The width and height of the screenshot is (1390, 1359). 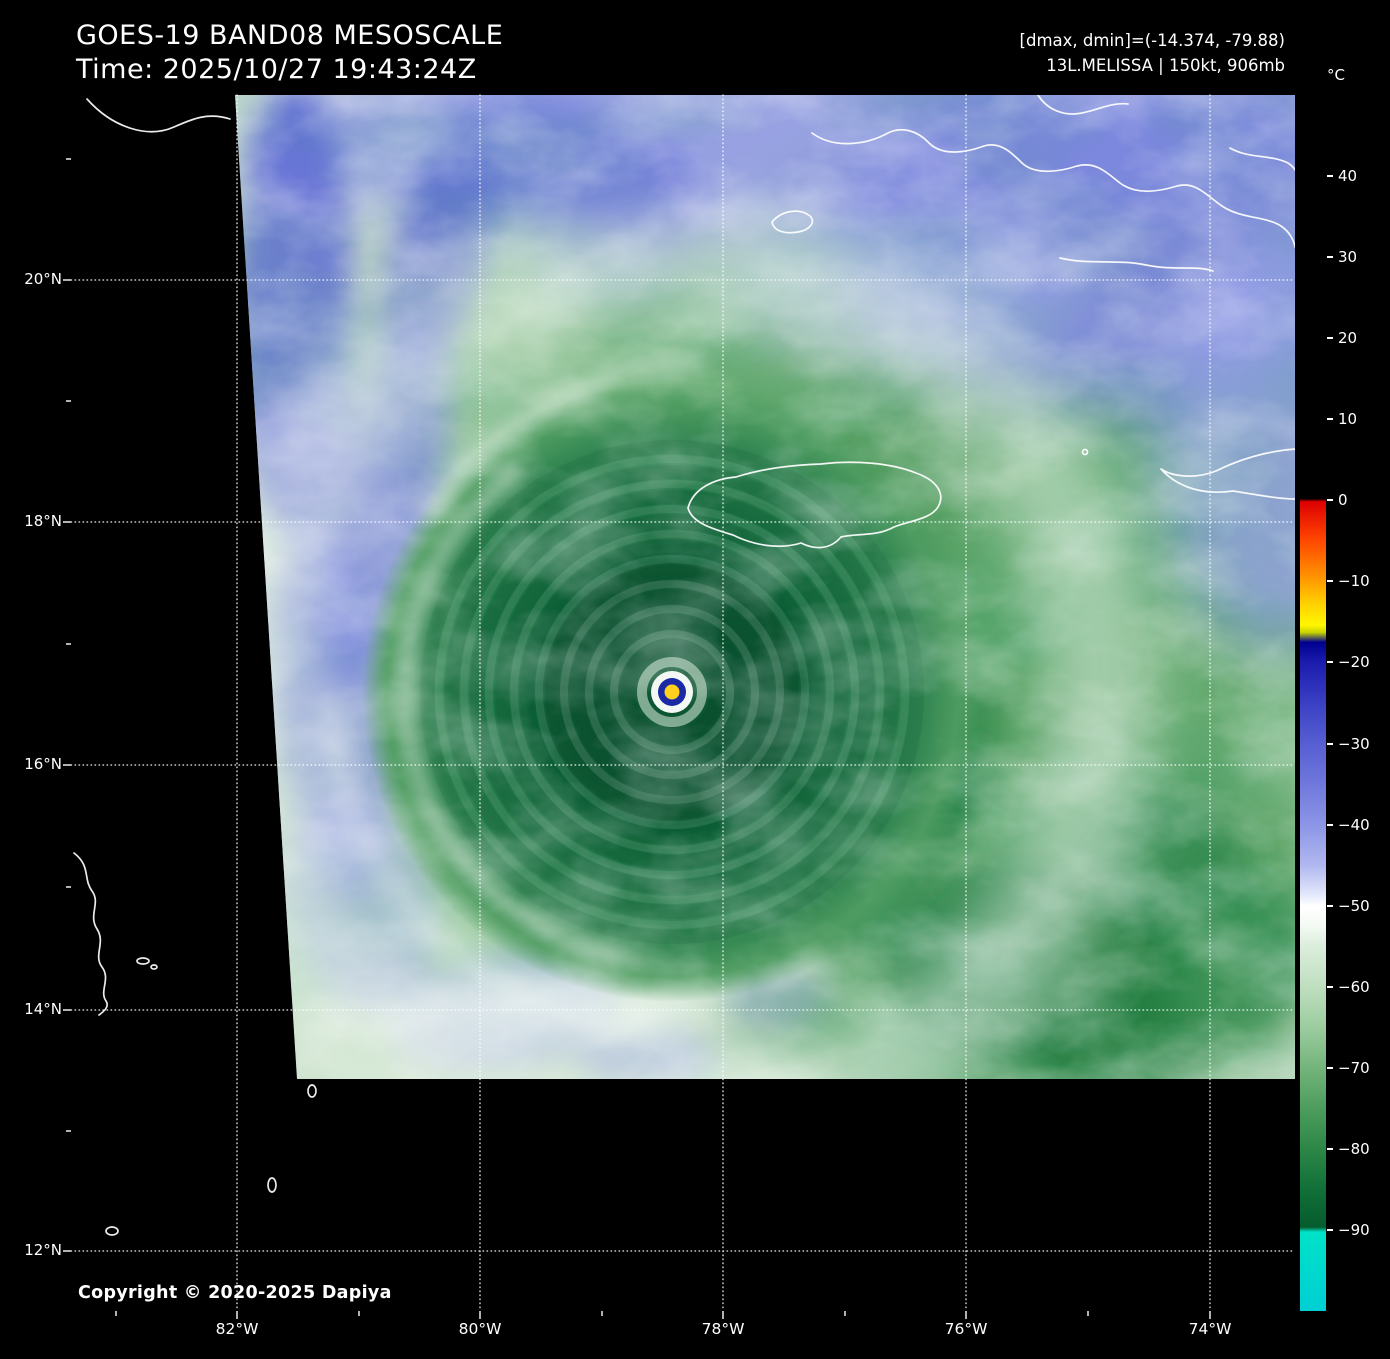 I want to click on coastline-central-america, so click(x=91, y=934).